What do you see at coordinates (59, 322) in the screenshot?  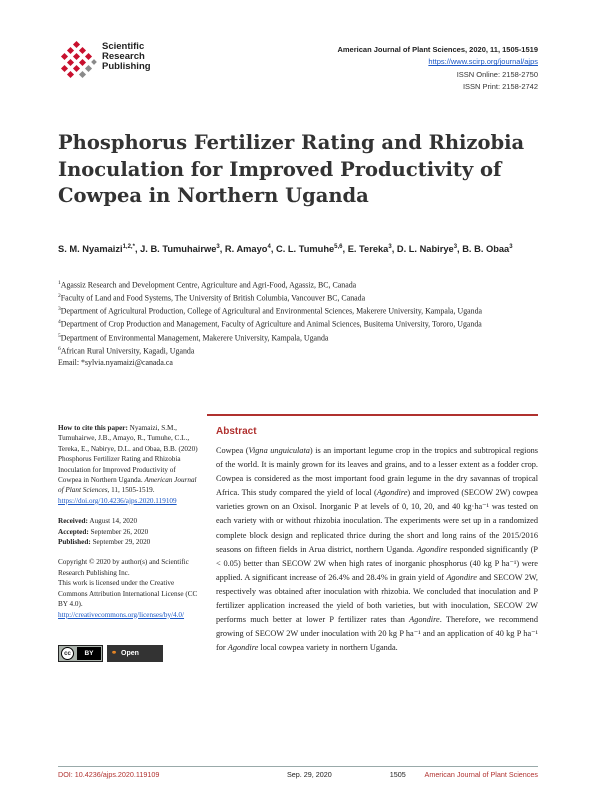 I see `affiliation-mark: 4` at bounding box center [59, 322].